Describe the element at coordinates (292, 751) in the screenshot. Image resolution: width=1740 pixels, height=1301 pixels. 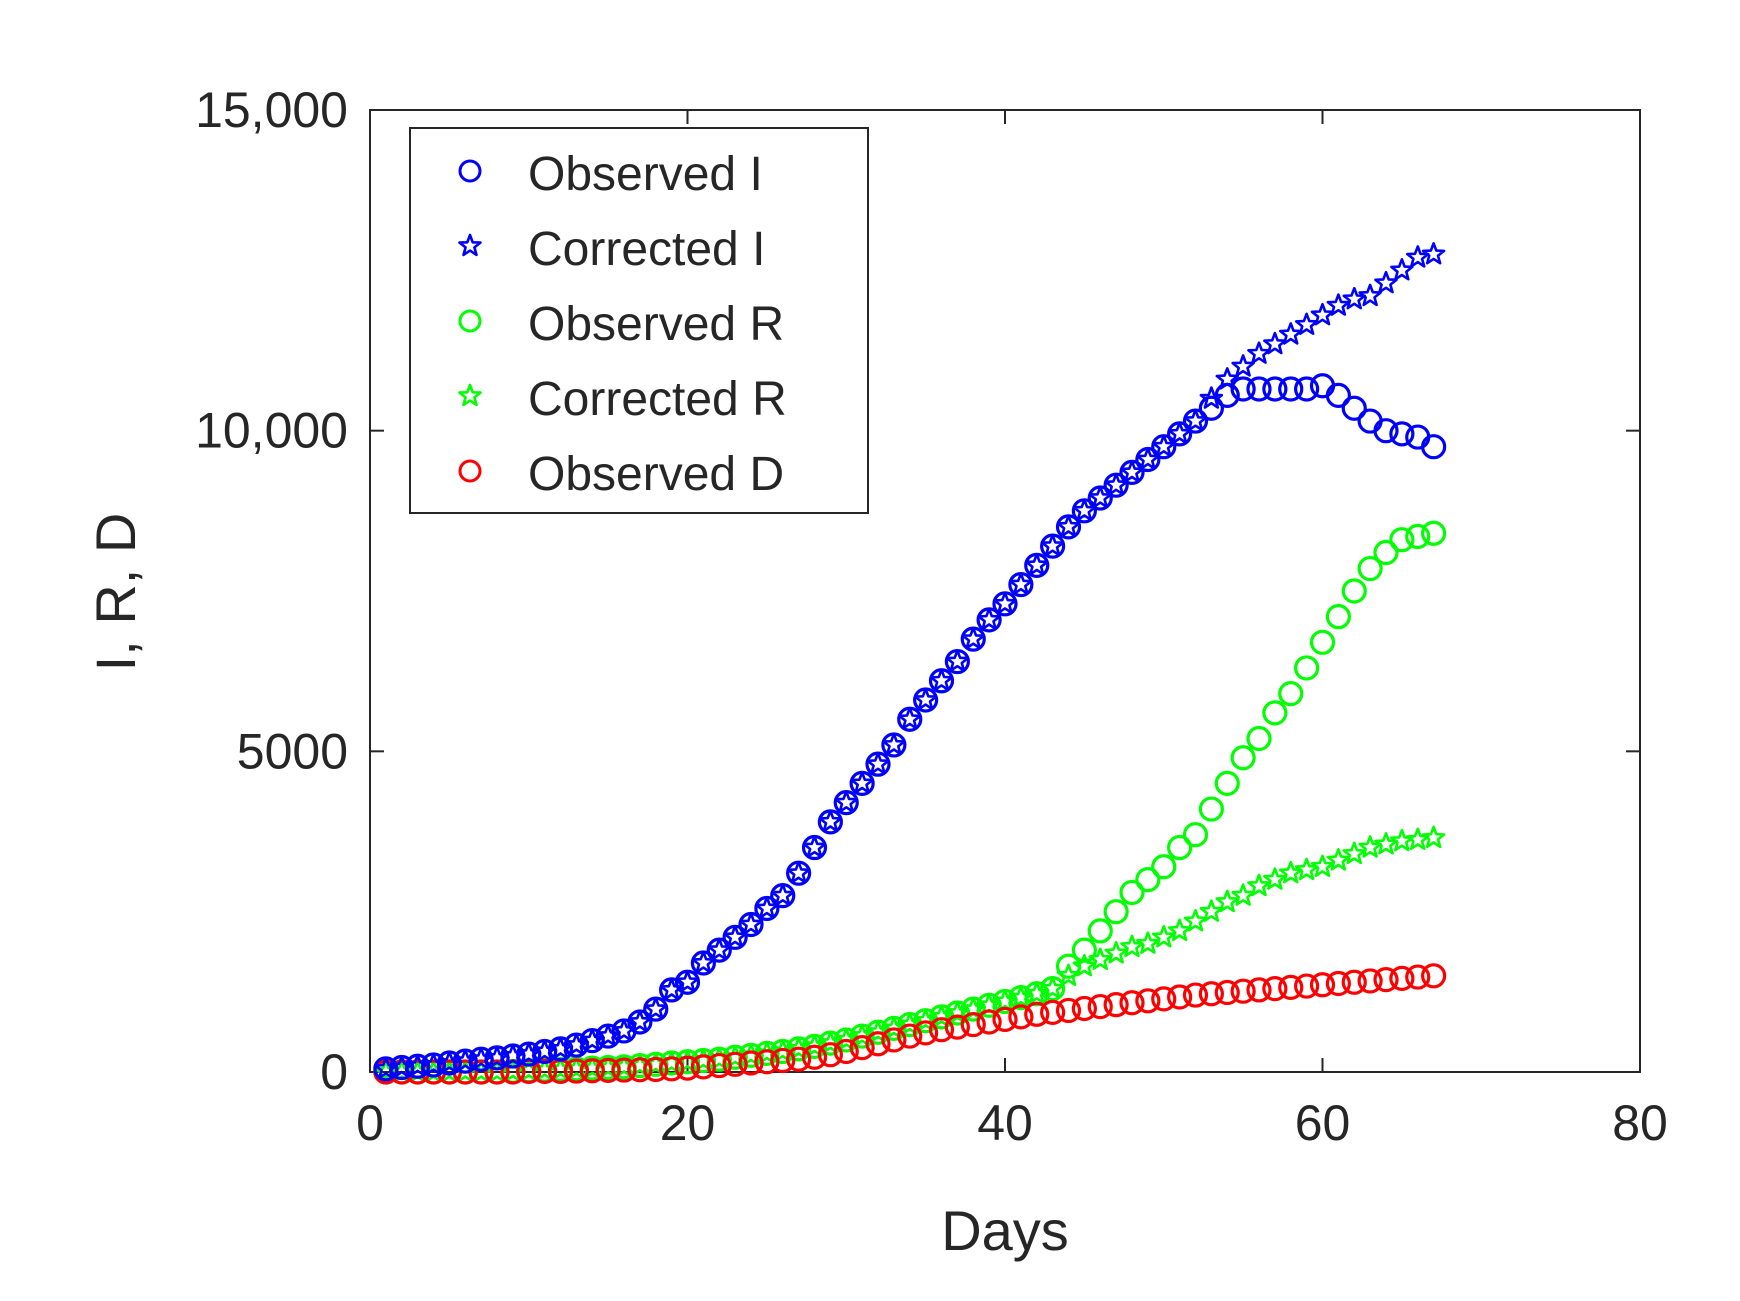
I see `y-tick-label: 5000` at that location.